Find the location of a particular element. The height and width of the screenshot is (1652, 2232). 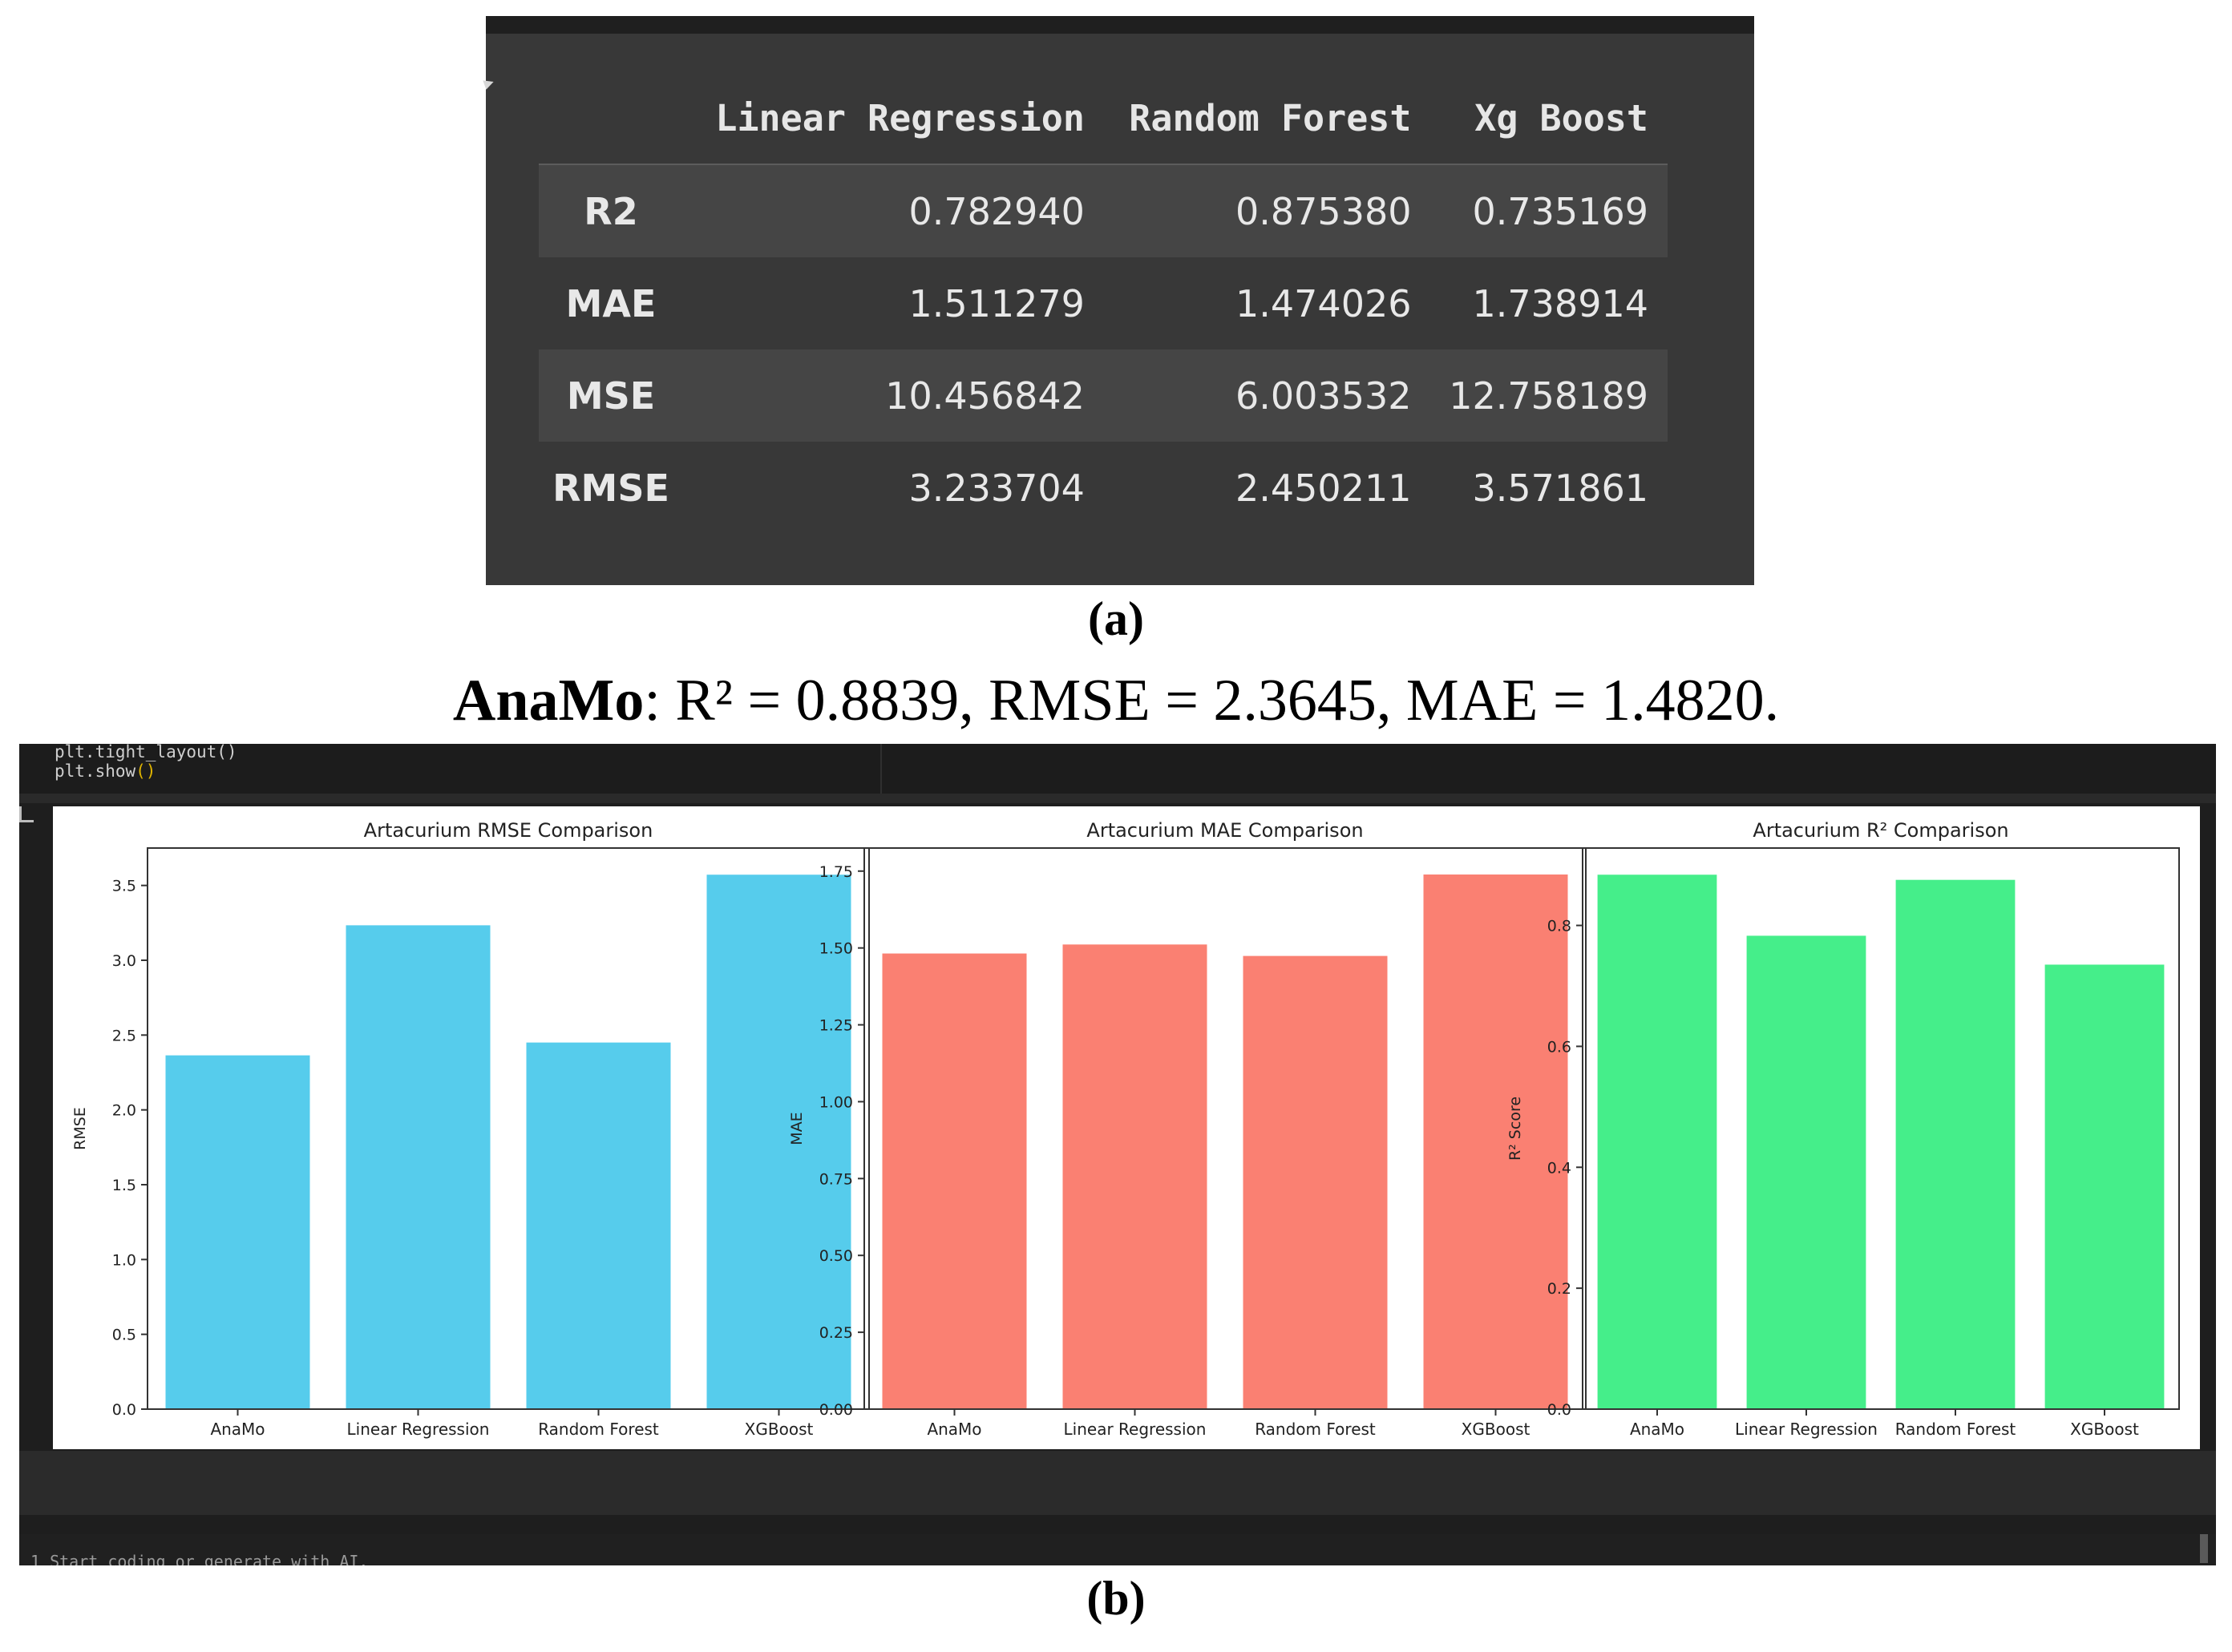

y-axis-label: MAE is located at coordinates (797, 1128).